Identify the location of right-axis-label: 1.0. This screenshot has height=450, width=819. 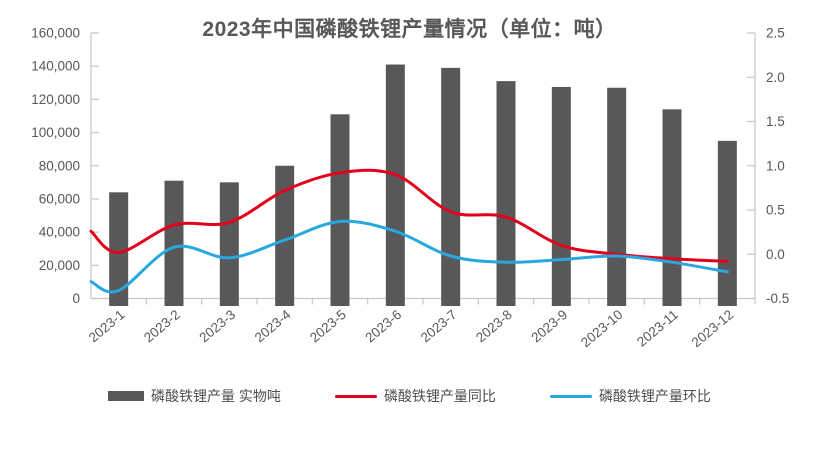
(775, 165).